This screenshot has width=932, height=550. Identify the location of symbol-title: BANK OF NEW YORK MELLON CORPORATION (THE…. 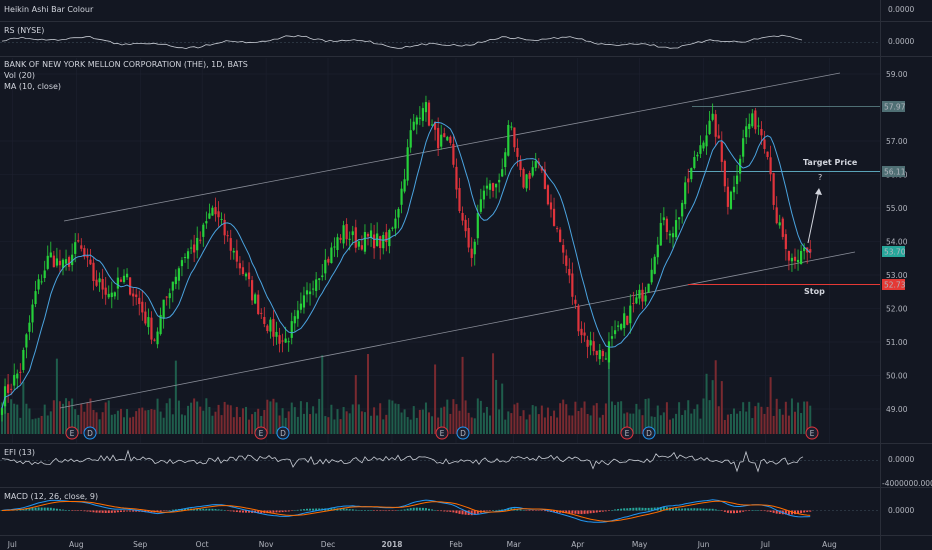
(126, 64).